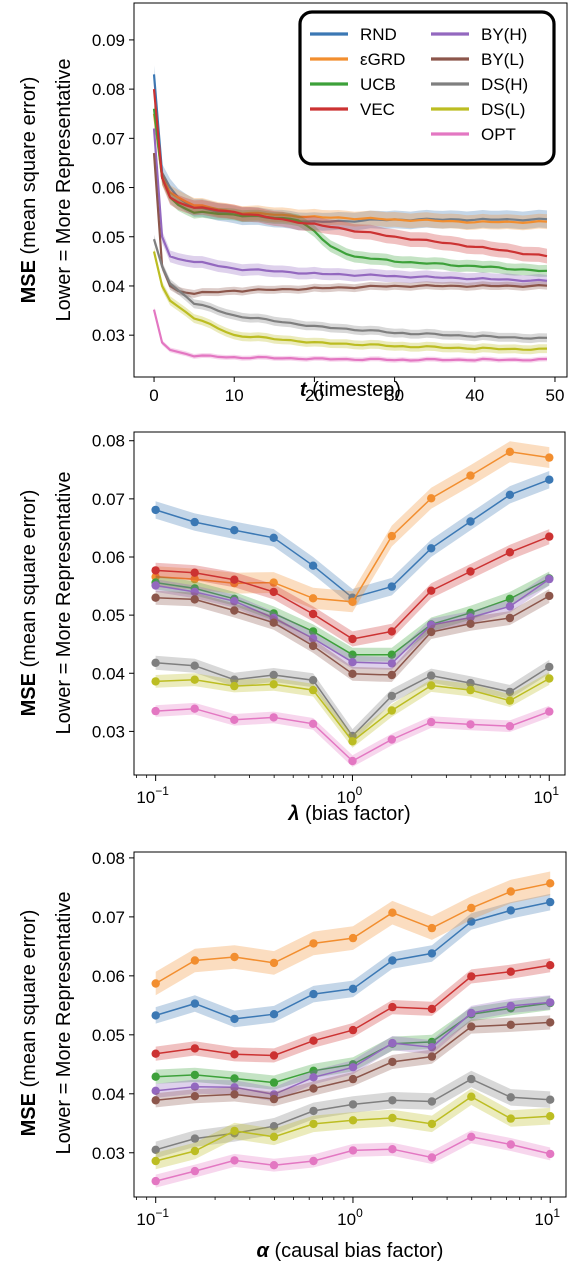 Image resolution: width=570 pixels, height=1278 pixels. I want to click on band-ds-l, so click(353, 1129).